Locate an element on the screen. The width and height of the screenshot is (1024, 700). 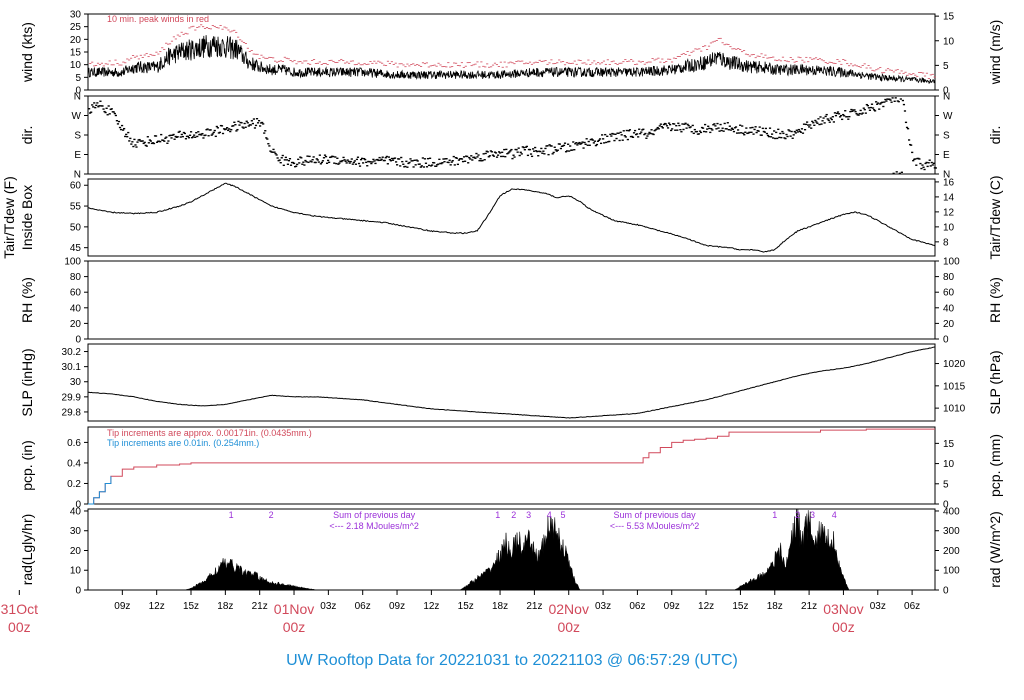
day-label-date: 02Nov is located at coordinates (568, 609).